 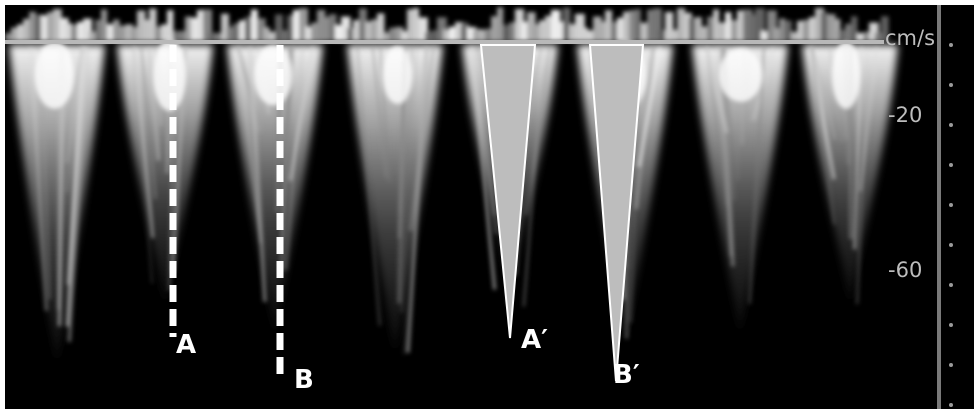 What do you see at coordinates (905, 115) in the screenshot?
I see `scale-tick-label: -20` at bounding box center [905, 115].